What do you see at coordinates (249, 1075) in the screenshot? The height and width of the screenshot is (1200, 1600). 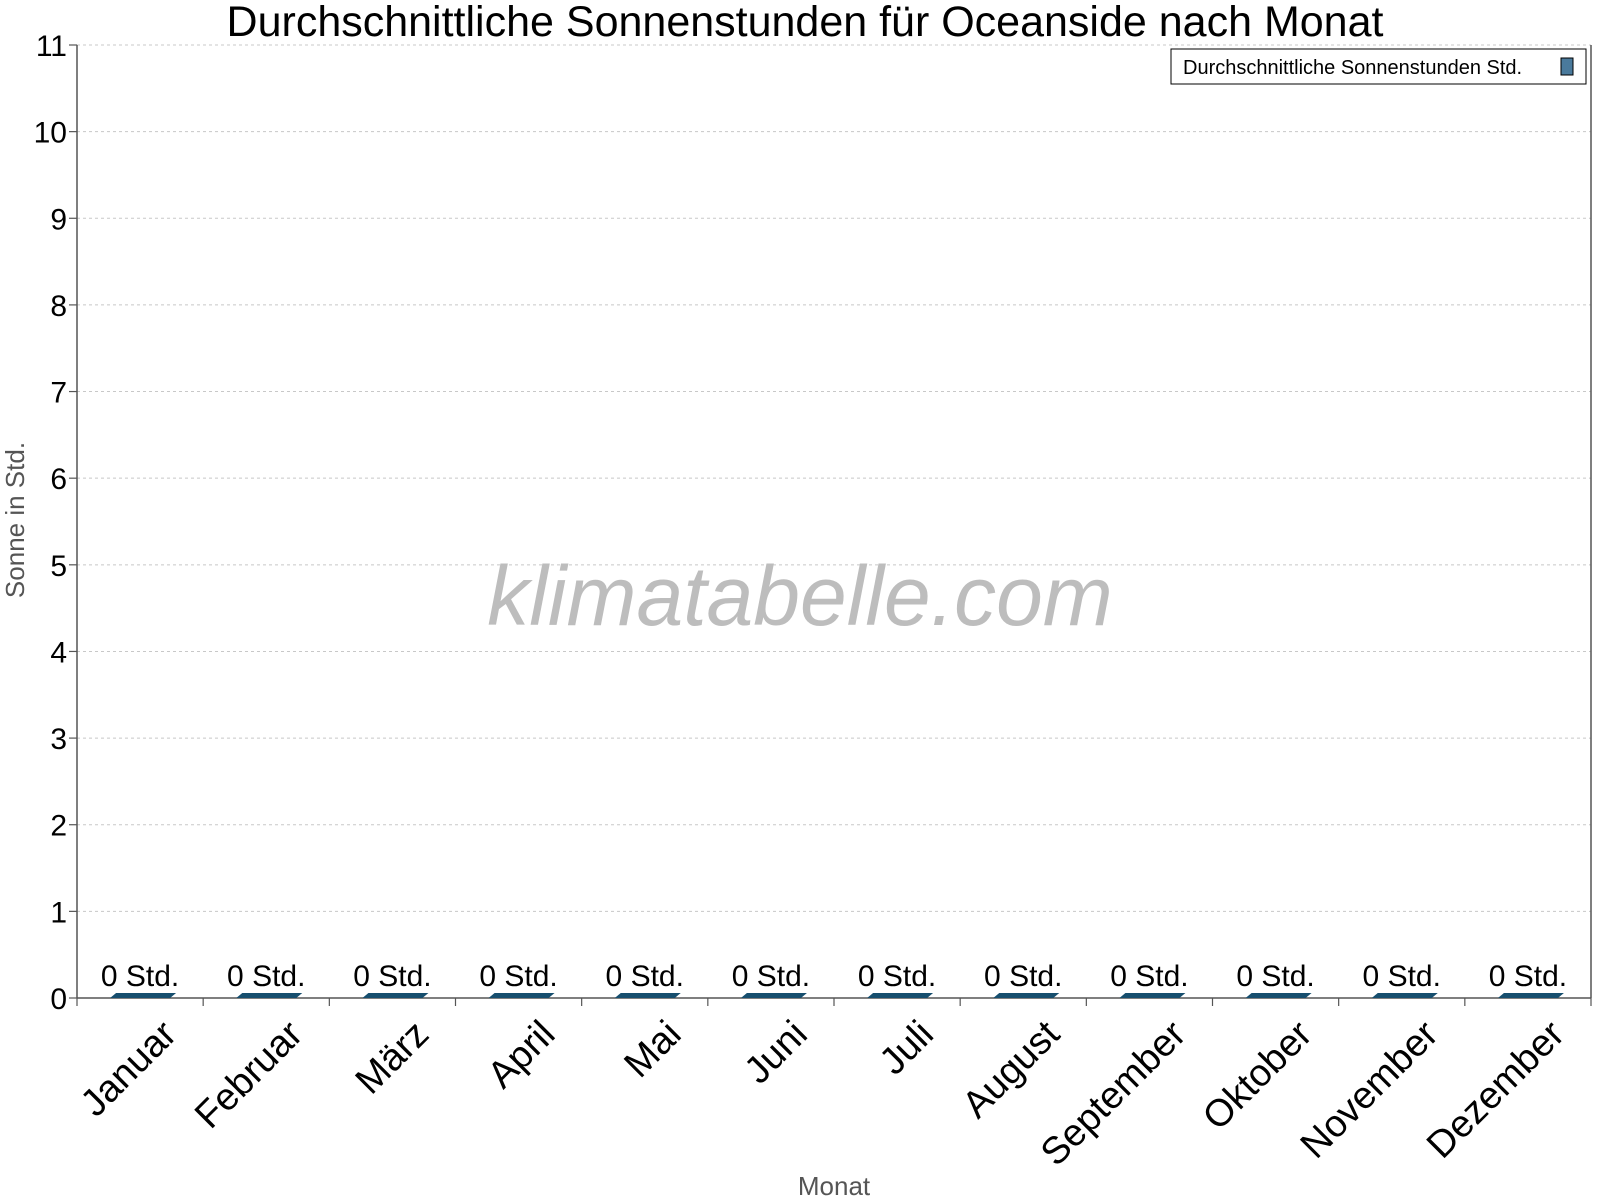 I see `x-tick-label: Februar` at bounding box center [249, 1075].